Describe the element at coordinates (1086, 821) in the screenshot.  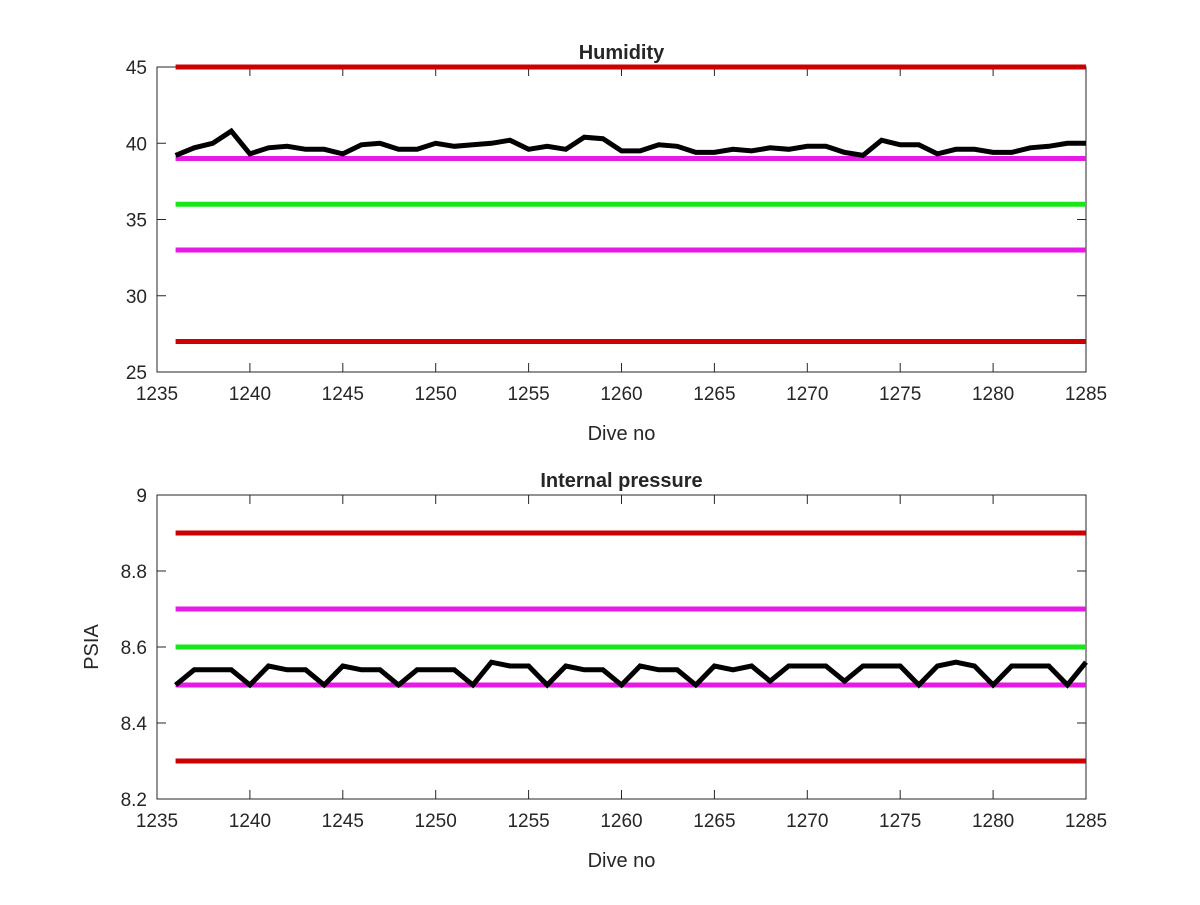
I see `chart-2-xtick-label: 1285` at that location.